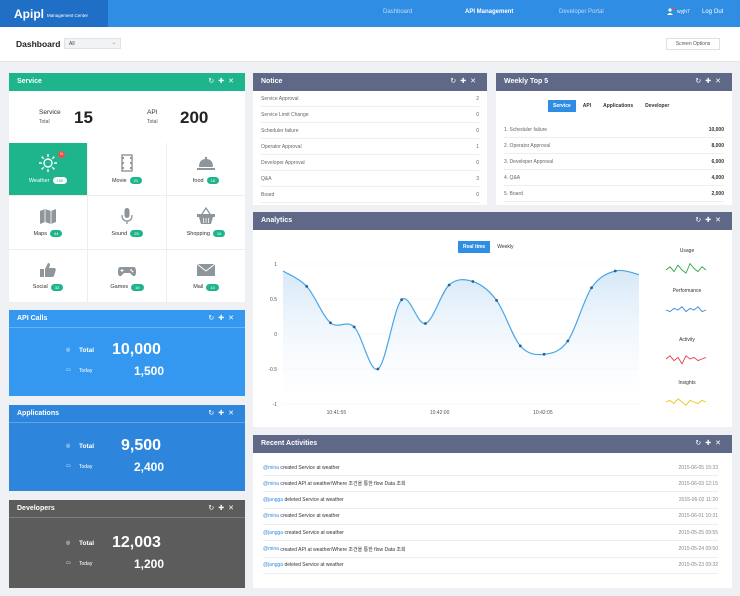 The height and width of the screenshot is (596, 740). I want to click on page-title: Dashboard, so click(38, 44).